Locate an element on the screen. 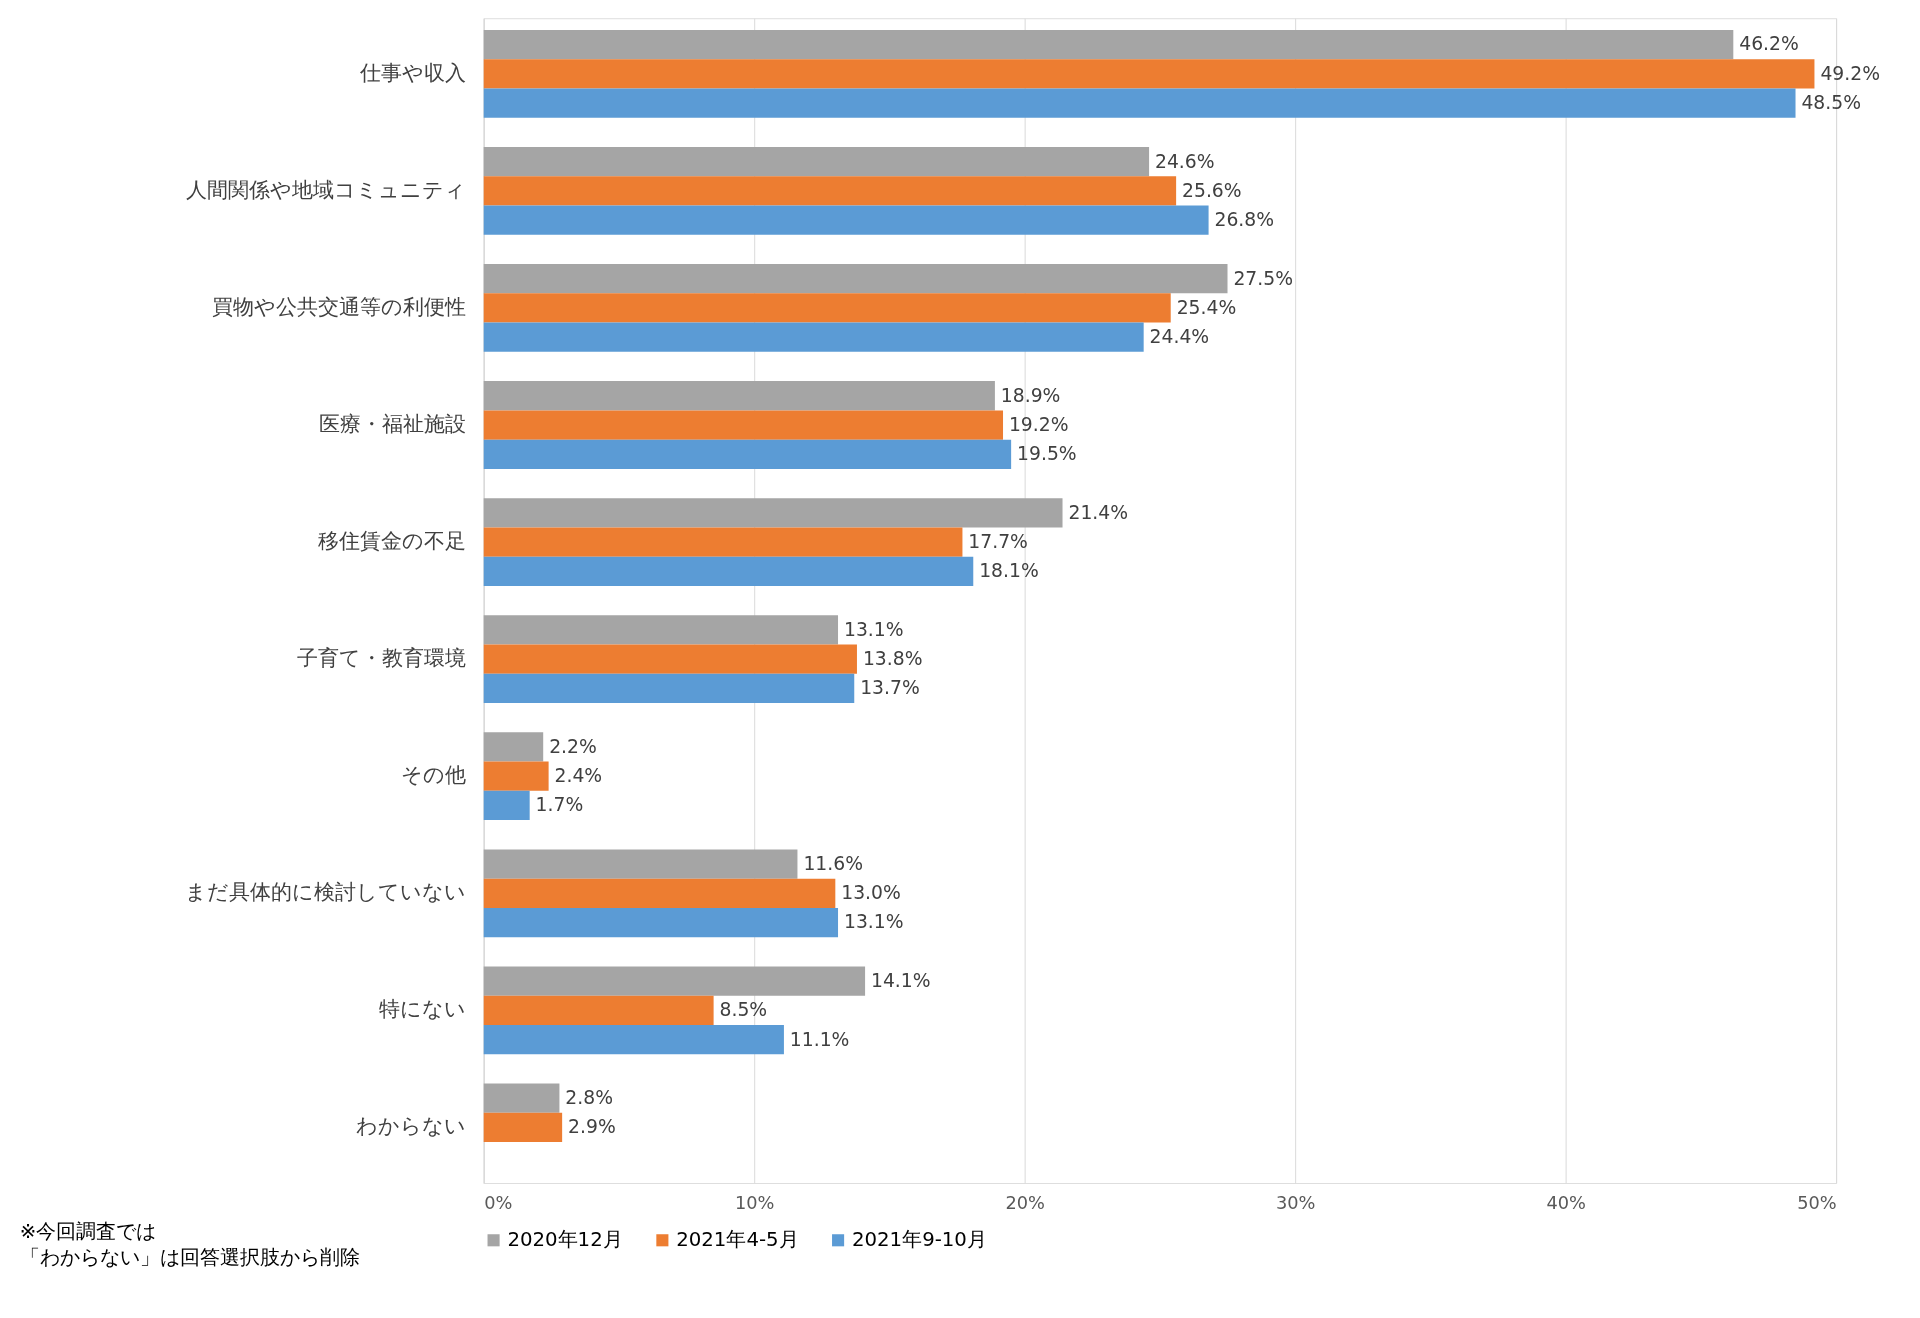 This screenshot has width=1920, height=1318. x-tick-label: 0% is located at coordinates (498, 1203).